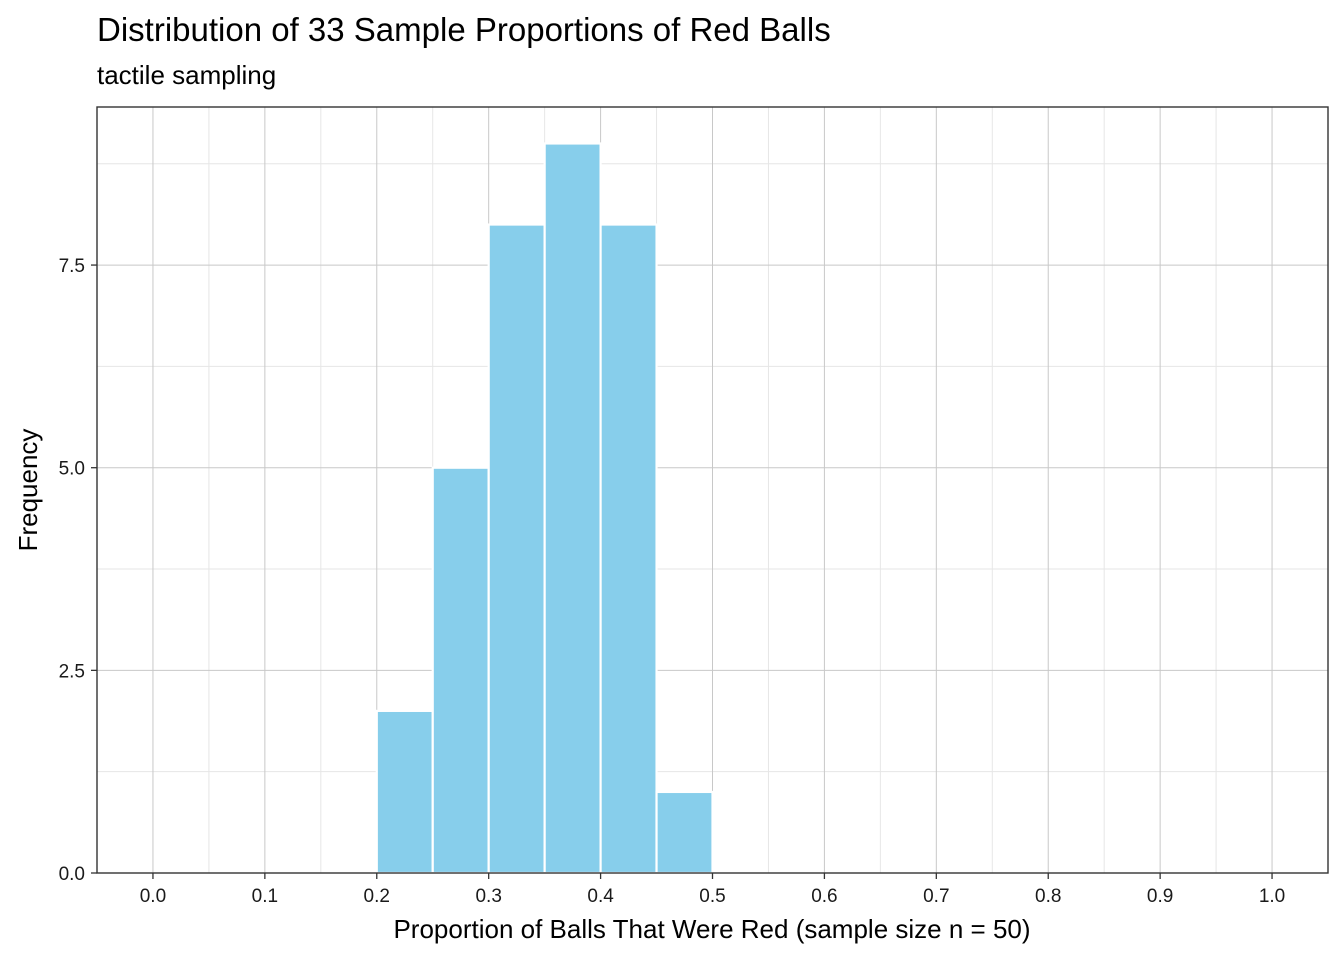 The image size is (1344, 960). What do you see at coordinates (72, 671) in the screenshot?
I see `y-tick-label: 2.5` at bounding box center [72, 671].